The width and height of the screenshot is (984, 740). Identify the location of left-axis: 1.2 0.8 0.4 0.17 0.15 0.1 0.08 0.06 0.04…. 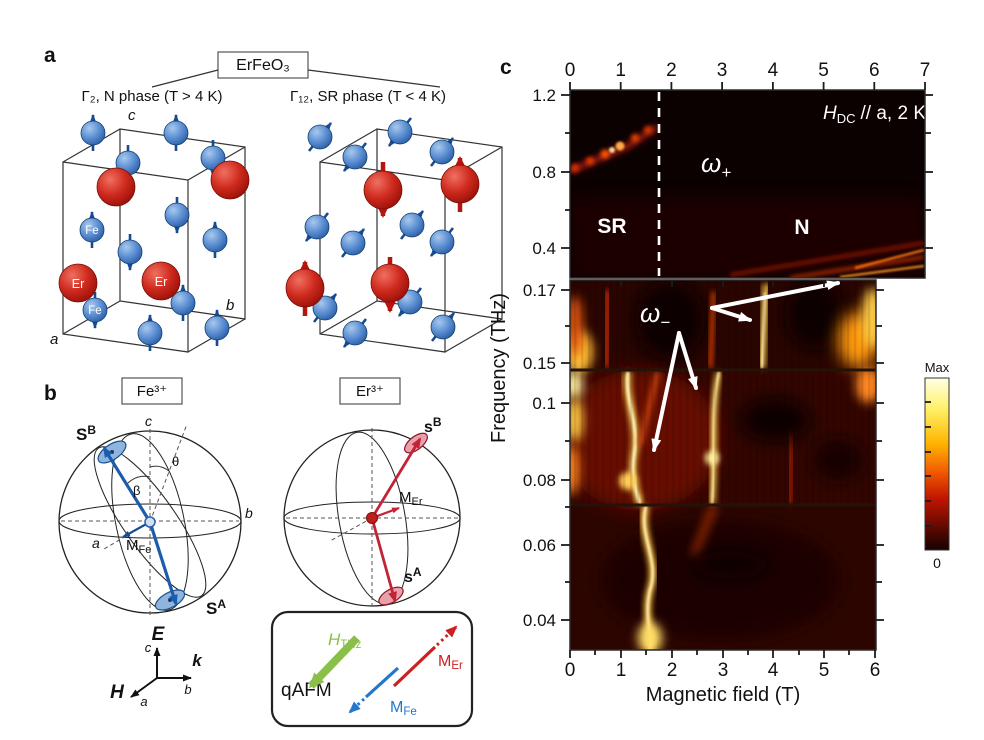
(529, 358).